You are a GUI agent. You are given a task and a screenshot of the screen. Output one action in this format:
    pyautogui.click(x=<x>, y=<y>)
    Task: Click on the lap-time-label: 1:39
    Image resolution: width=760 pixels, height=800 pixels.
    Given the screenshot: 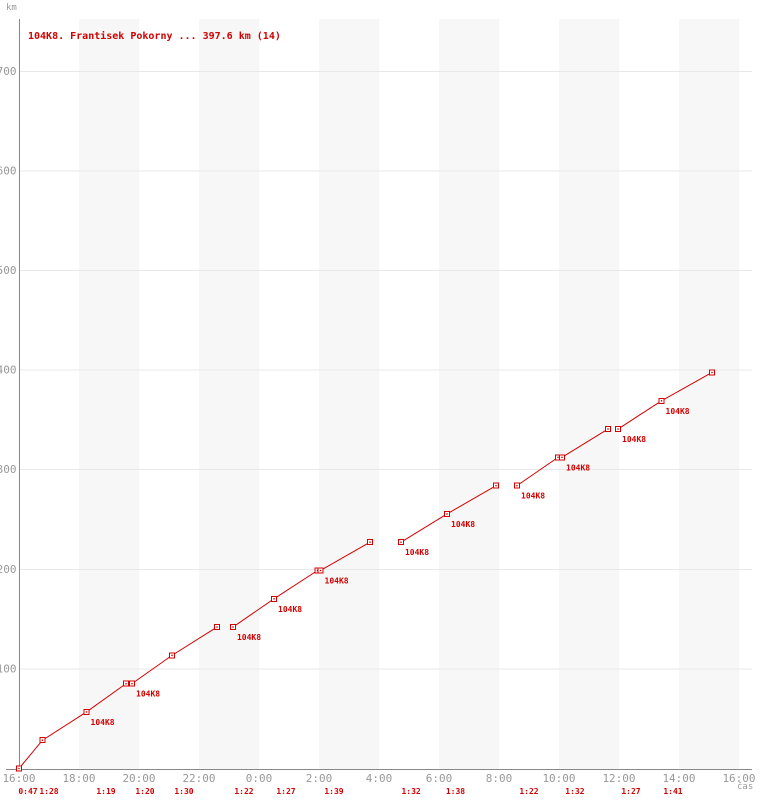 What is the action you would take?
    pyautogui.click(x=333, y=791)
    